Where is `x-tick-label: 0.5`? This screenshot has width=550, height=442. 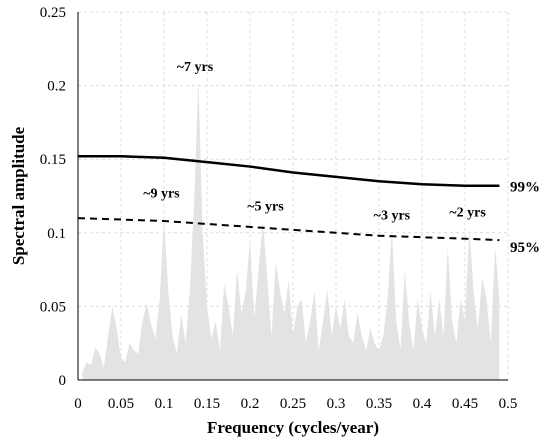 x-tick-label: 0.5 is located at coordinates (508, 404).